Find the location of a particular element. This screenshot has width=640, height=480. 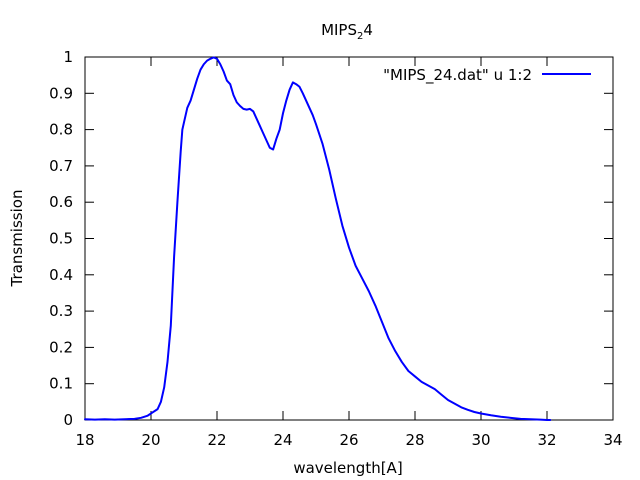

y-tick-labels: 0 0.1 0.2 0.3 0.4 0.5 0.6 0.7 0.8 0.9 1 is located at coordinates (61, 238).